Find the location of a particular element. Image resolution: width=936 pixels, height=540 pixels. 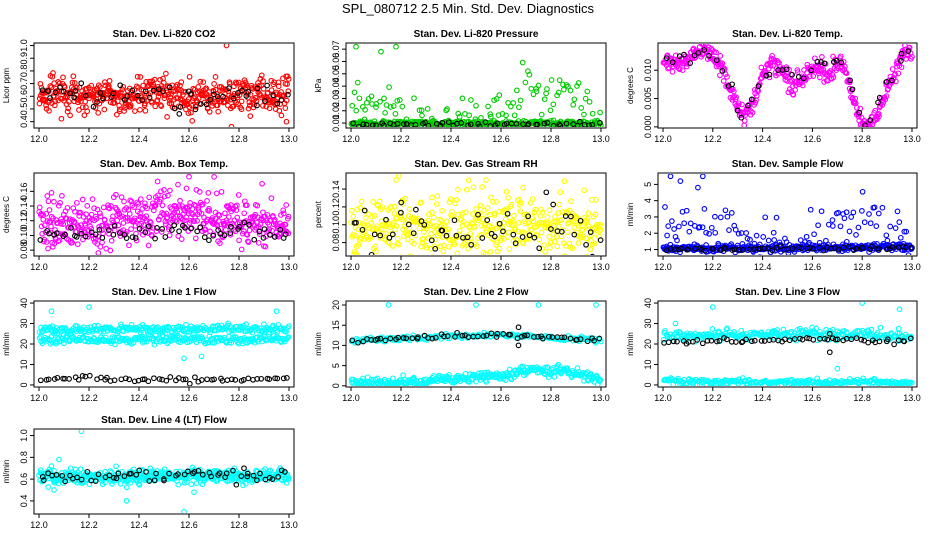

y-tick-label: 4 is located at coordinates (648, 200).